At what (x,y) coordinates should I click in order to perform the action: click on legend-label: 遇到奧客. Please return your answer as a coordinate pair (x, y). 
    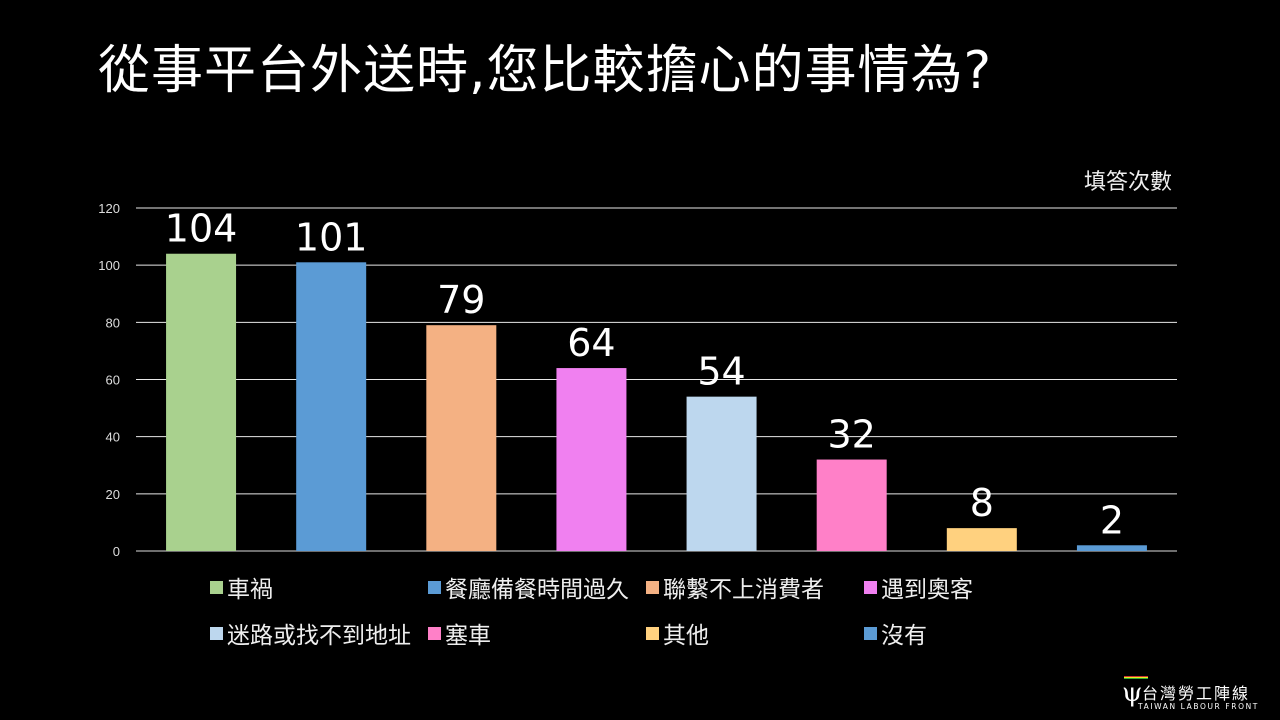
    Looking at the image, I should click on (927, 590).